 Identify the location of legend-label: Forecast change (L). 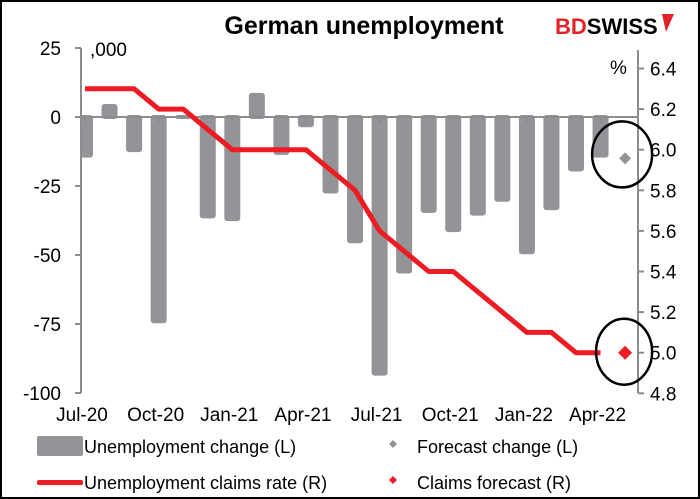
(497, 447).